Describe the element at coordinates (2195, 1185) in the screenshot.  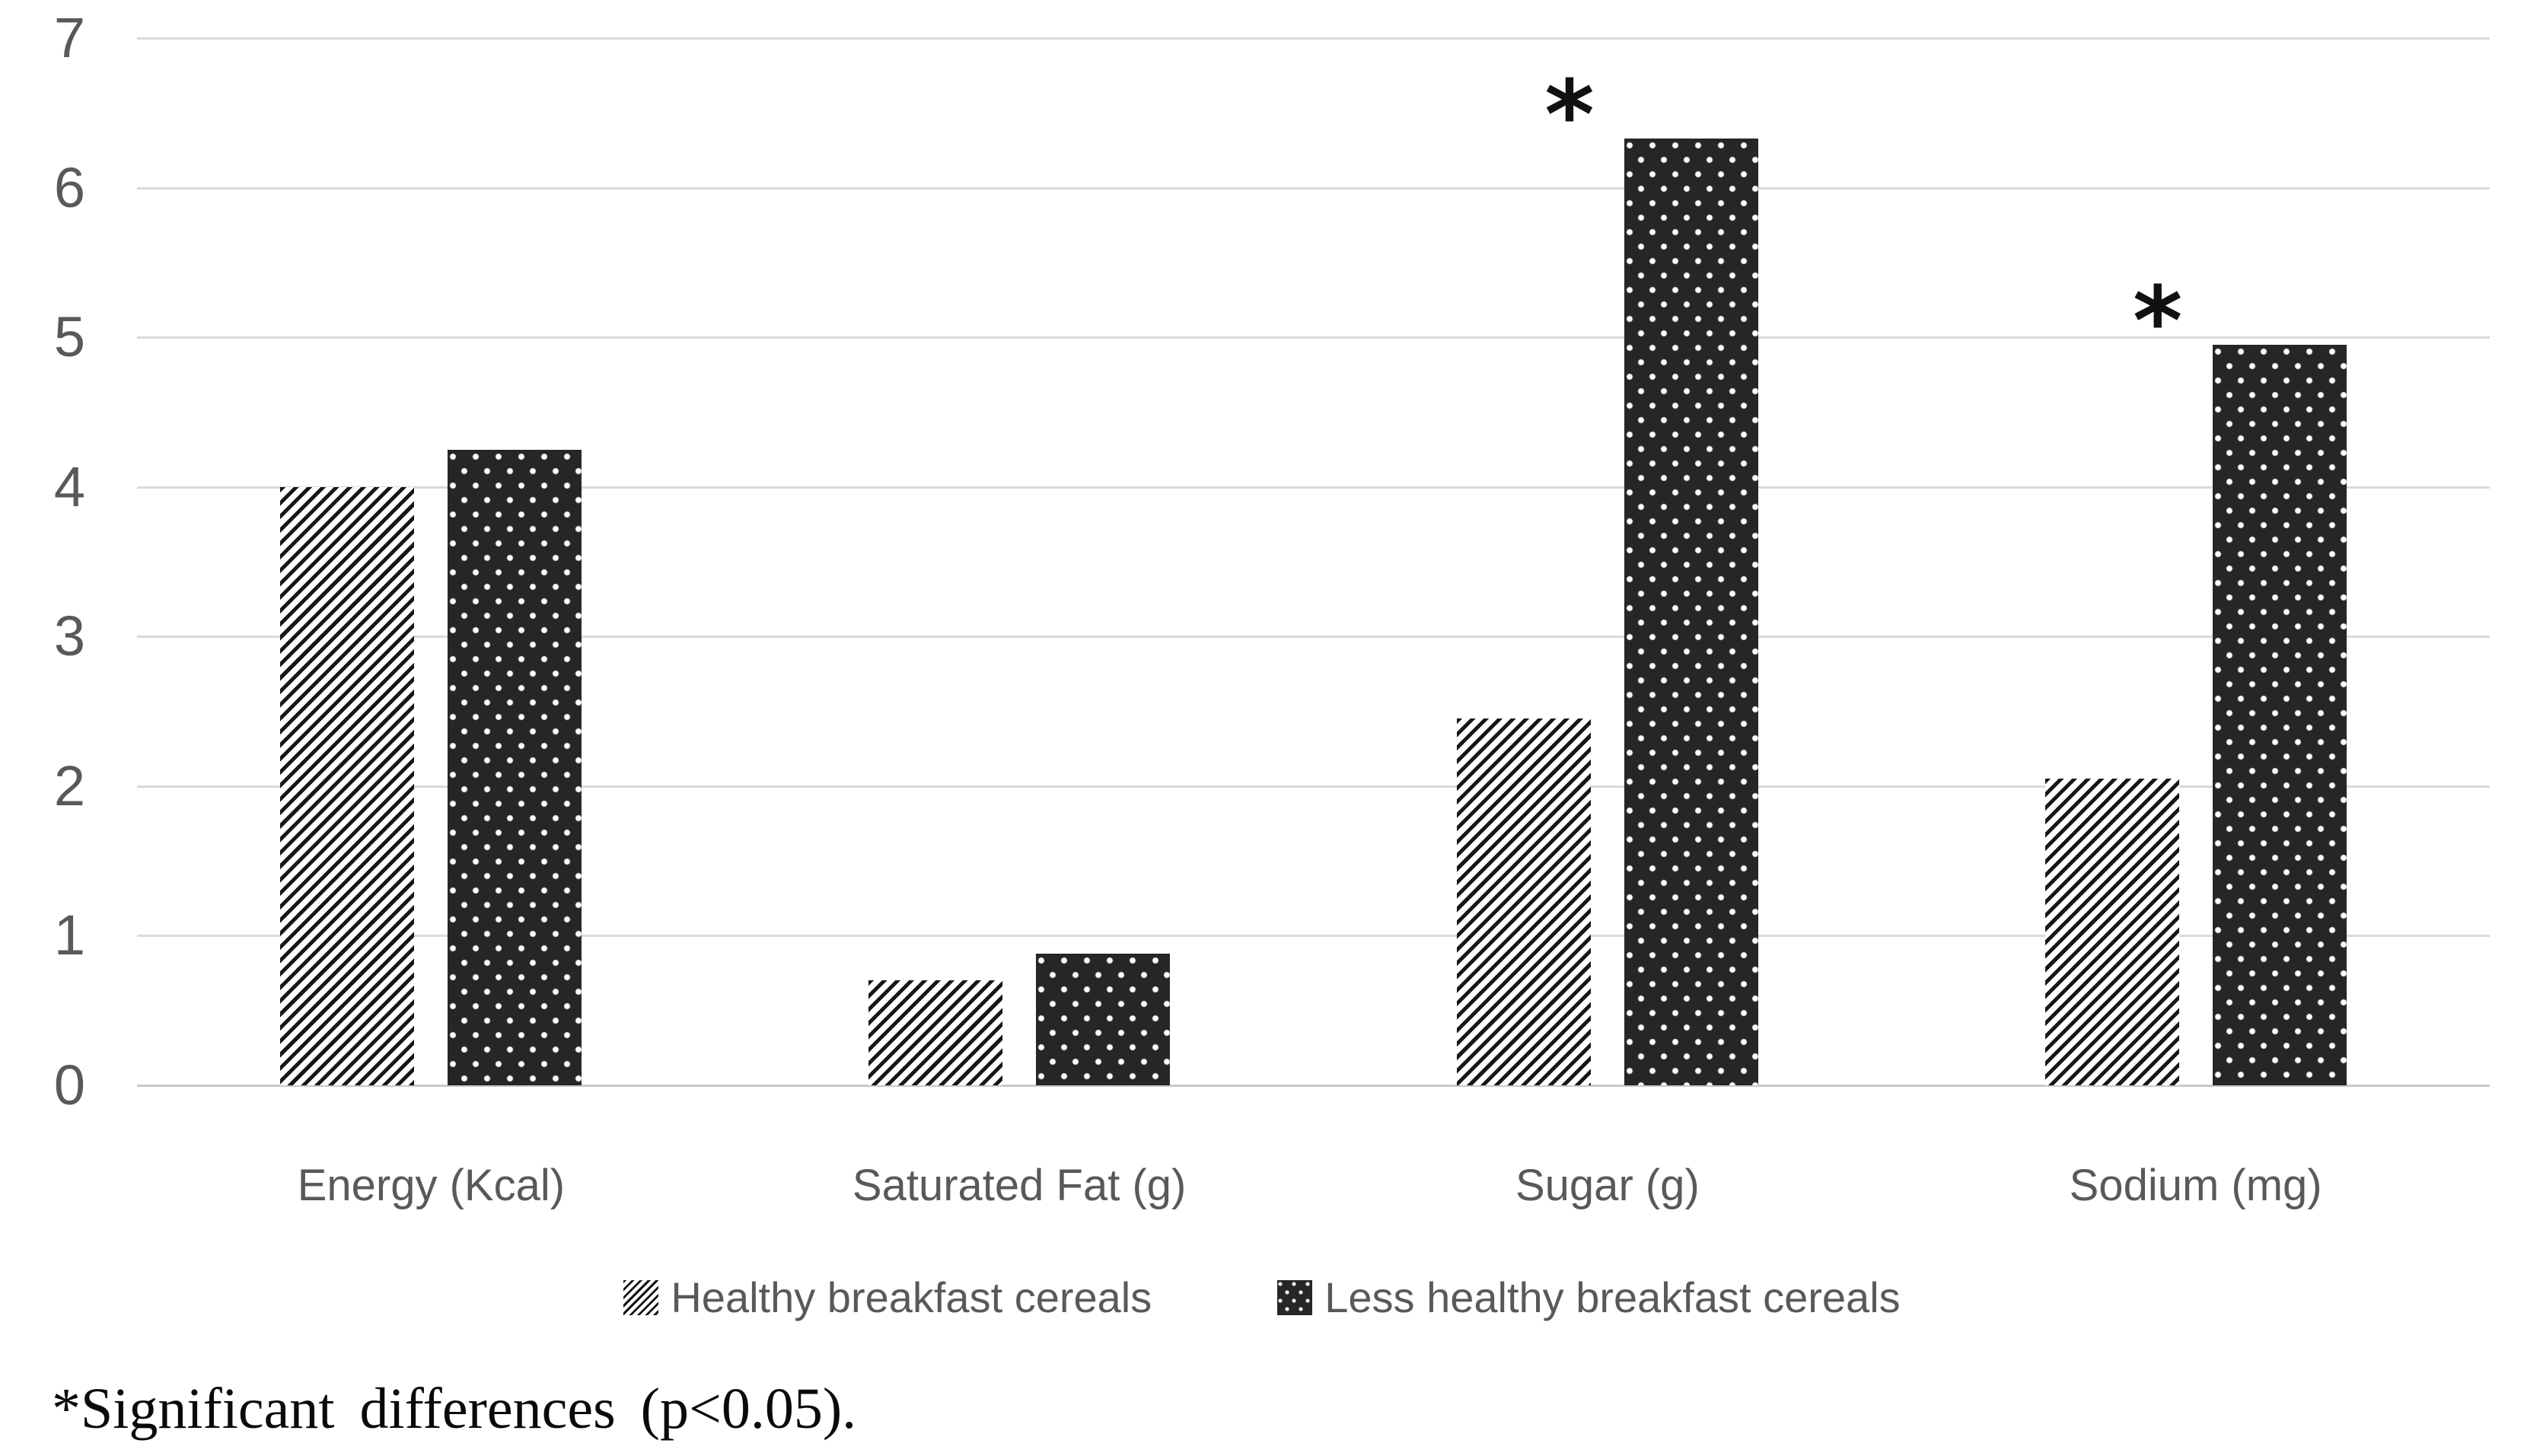
I see `x-axis-label-sodium-mg: Sodium (mg)` at that location.